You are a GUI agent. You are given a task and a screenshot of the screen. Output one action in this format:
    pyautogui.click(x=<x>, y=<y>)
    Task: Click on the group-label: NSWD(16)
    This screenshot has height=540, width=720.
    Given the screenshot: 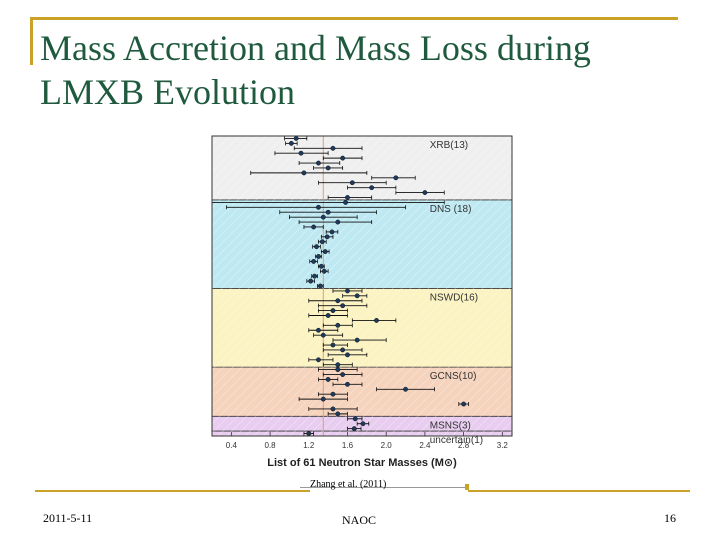 What is the action you would take?
    pyautogui.click(x=454, y=297)
    